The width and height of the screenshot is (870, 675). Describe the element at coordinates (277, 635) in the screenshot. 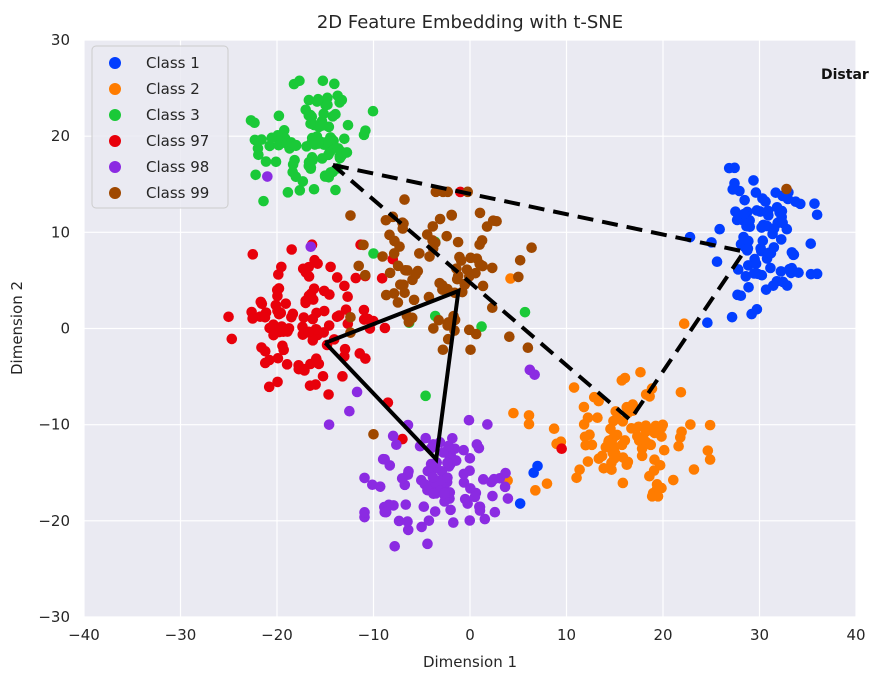

I see `x-tick-label: −20` at that location.